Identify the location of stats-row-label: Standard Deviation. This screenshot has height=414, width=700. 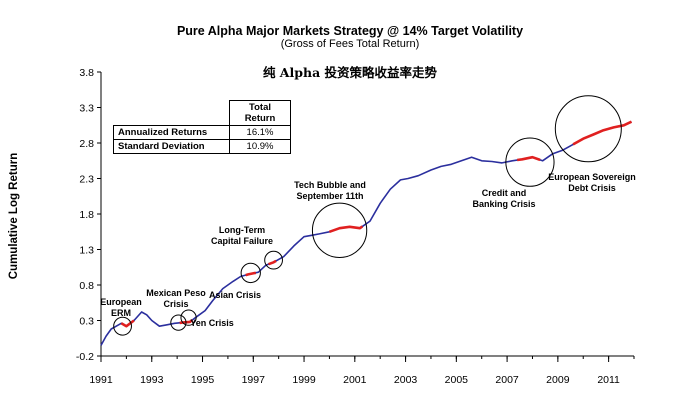
(171, 146).